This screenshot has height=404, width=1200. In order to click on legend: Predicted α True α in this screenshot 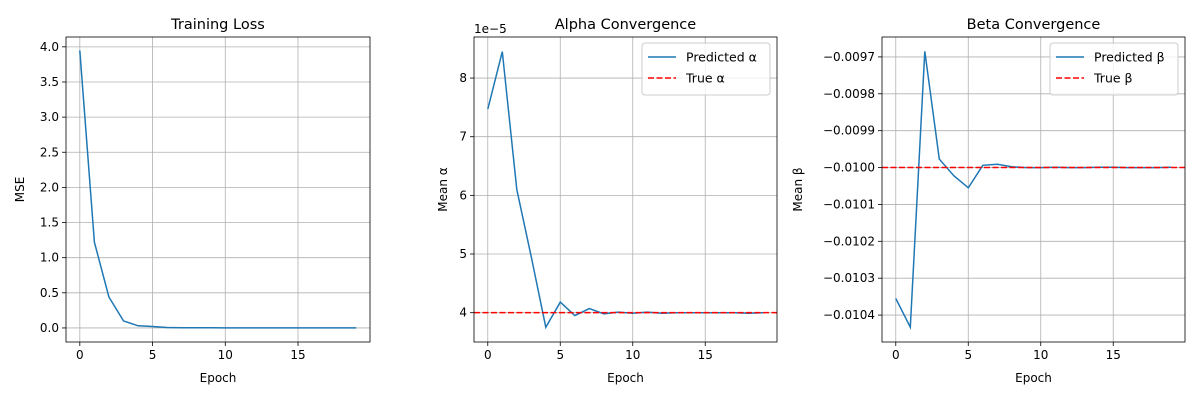, I will do `click(706, 69)`.